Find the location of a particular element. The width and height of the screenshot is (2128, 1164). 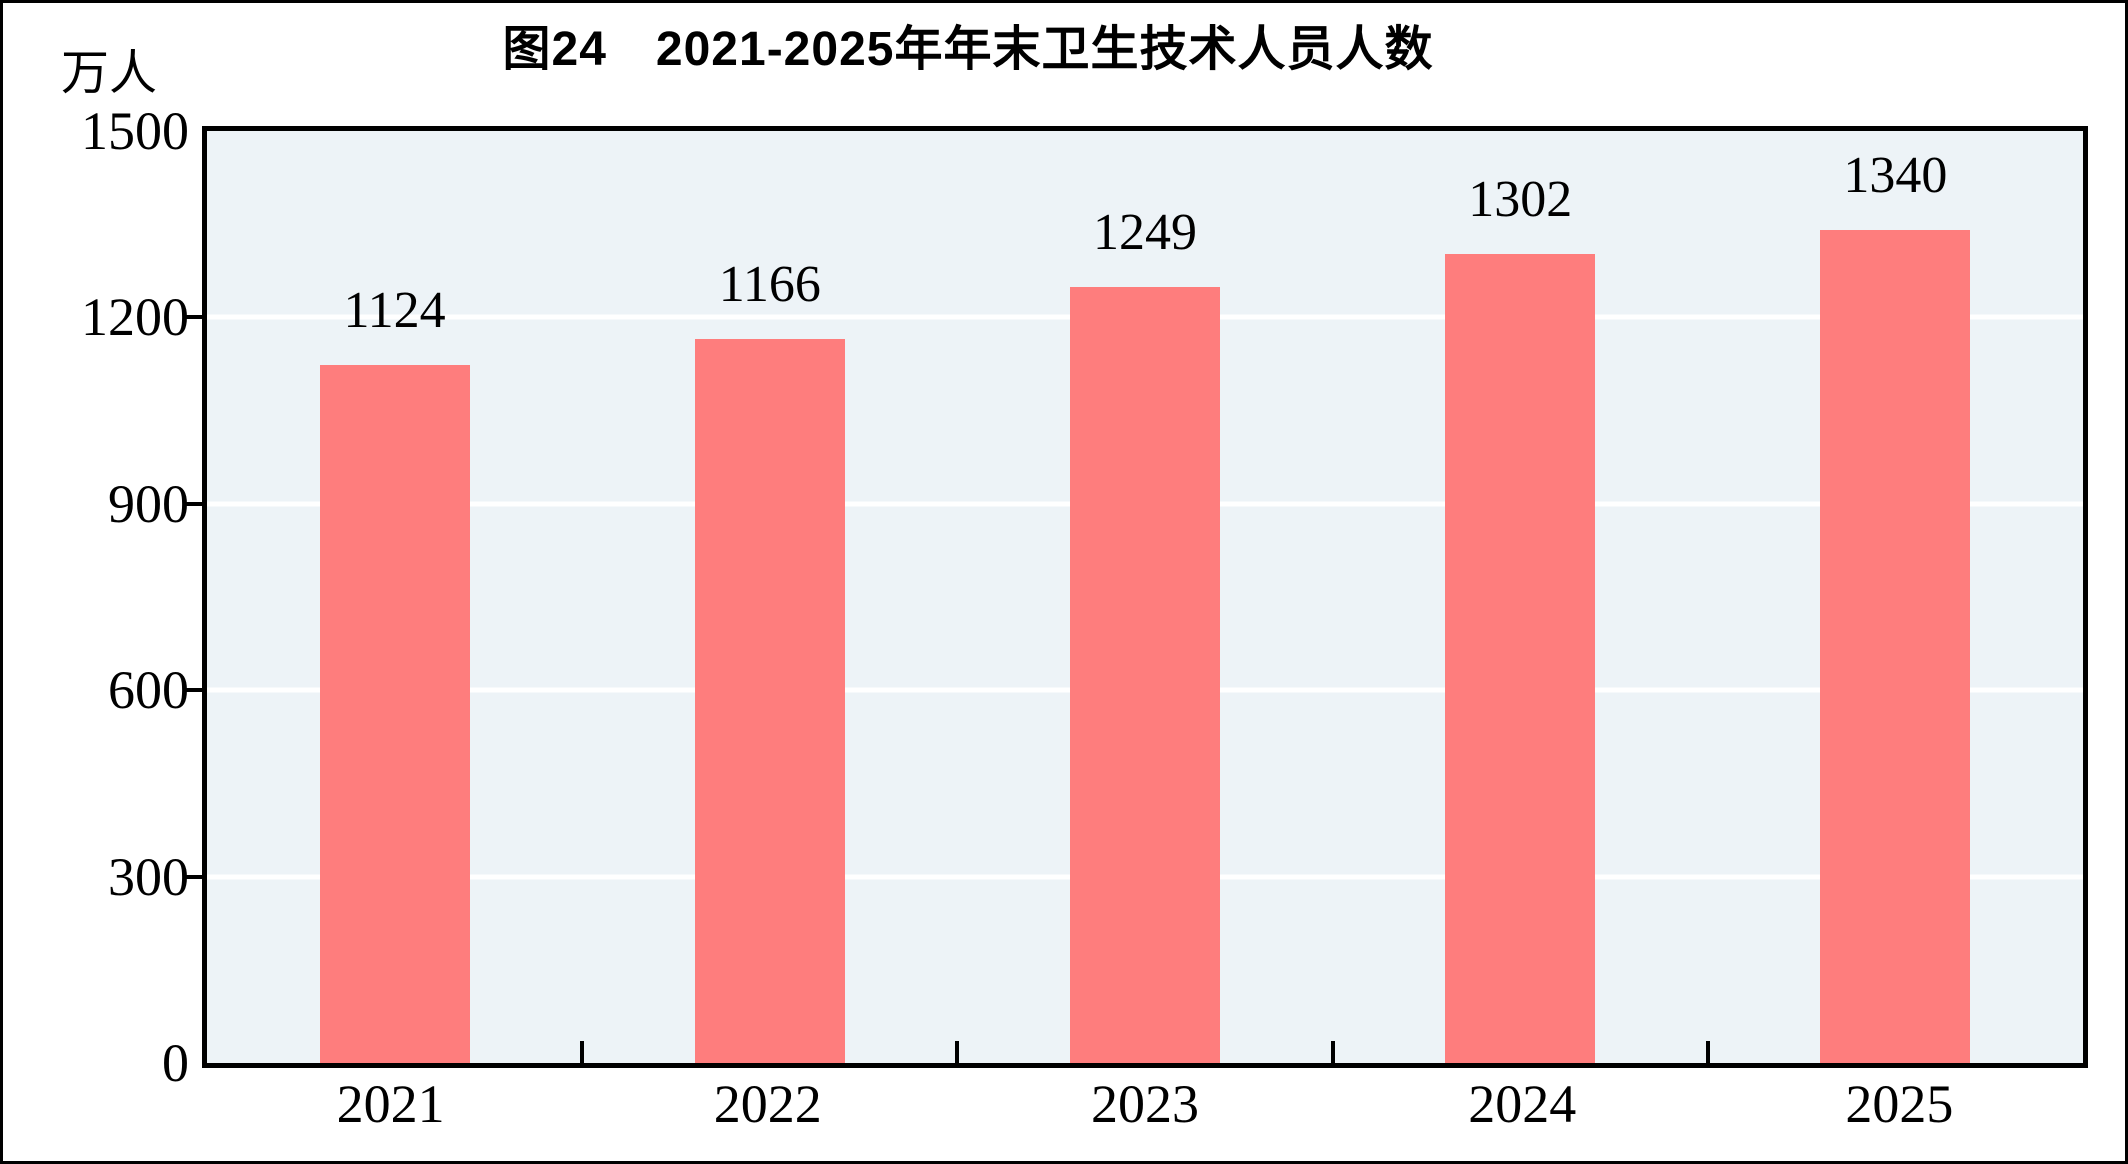

x-axis-label-2022: 2022 is located at coordinates (767, 1104).